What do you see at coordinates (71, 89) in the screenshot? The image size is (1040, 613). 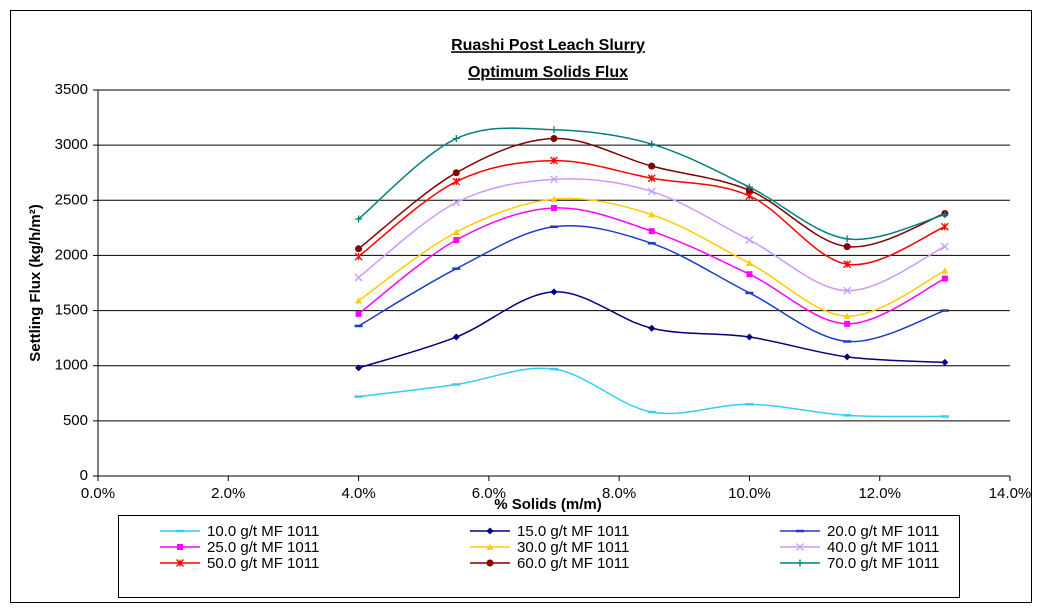 I see `y-tick-label: 3500` at bounding box center [71, 89].